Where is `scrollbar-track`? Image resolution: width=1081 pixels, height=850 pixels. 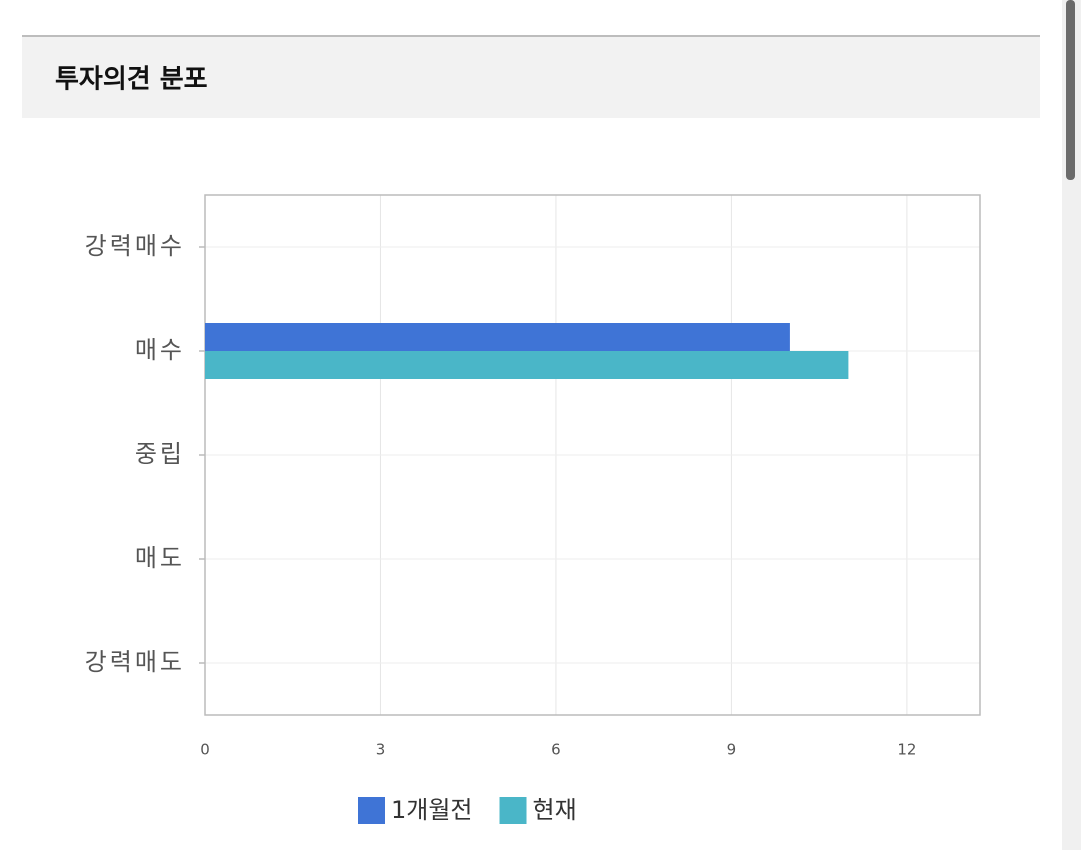 scrollbar-track is located at coordinates (1071, 425).